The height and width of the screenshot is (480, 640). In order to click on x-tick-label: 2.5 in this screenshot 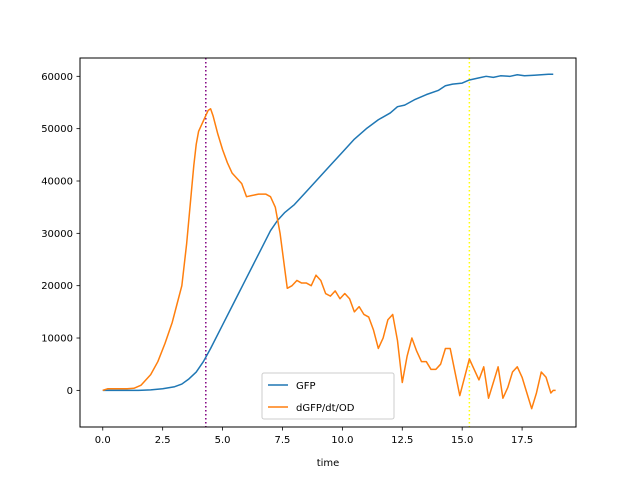, I will do `click(163, 440)`.